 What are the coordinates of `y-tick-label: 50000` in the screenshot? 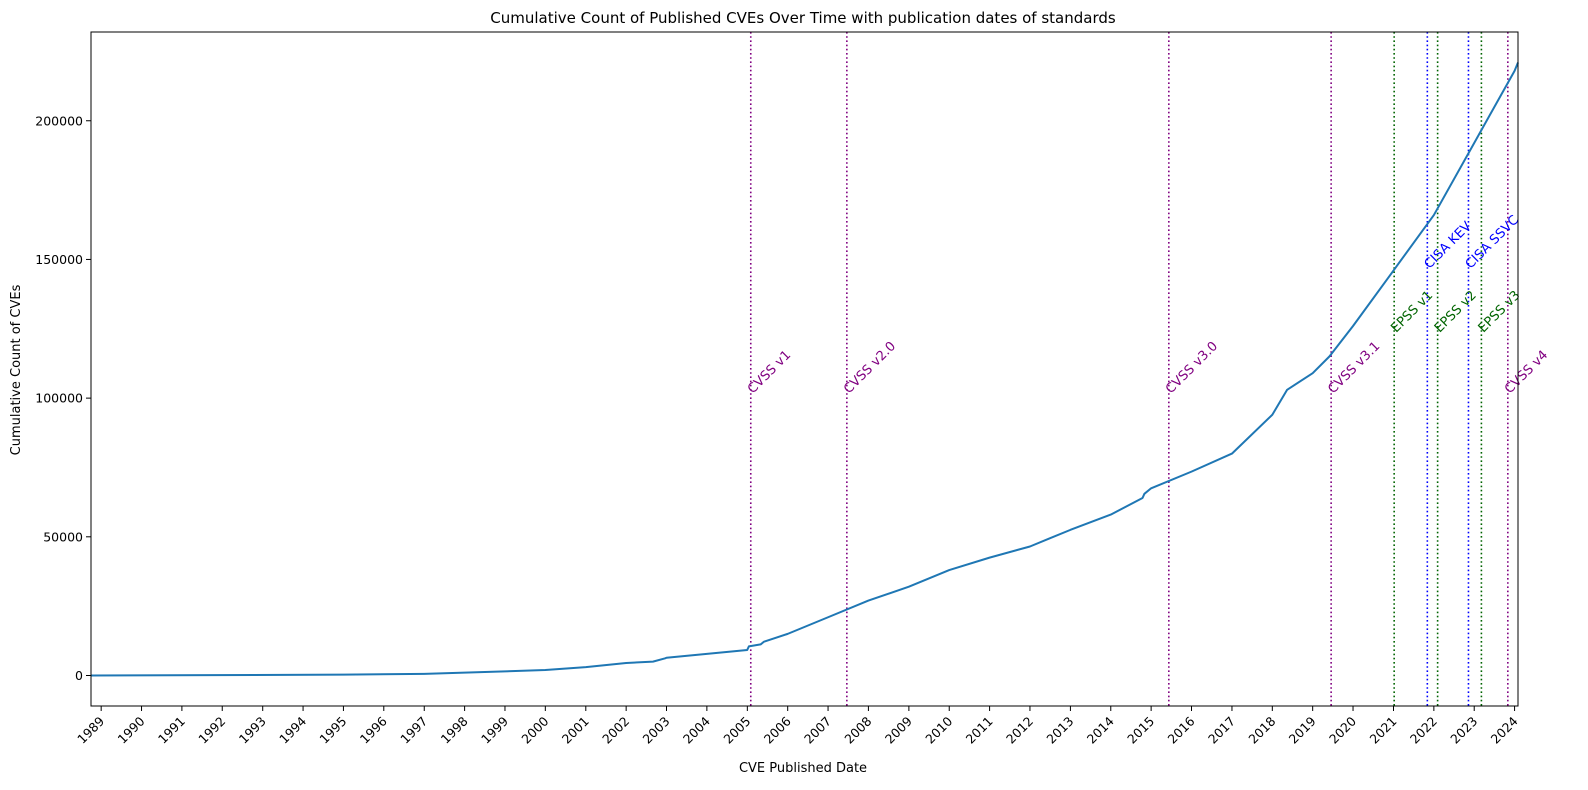 It's located at (63, 536).